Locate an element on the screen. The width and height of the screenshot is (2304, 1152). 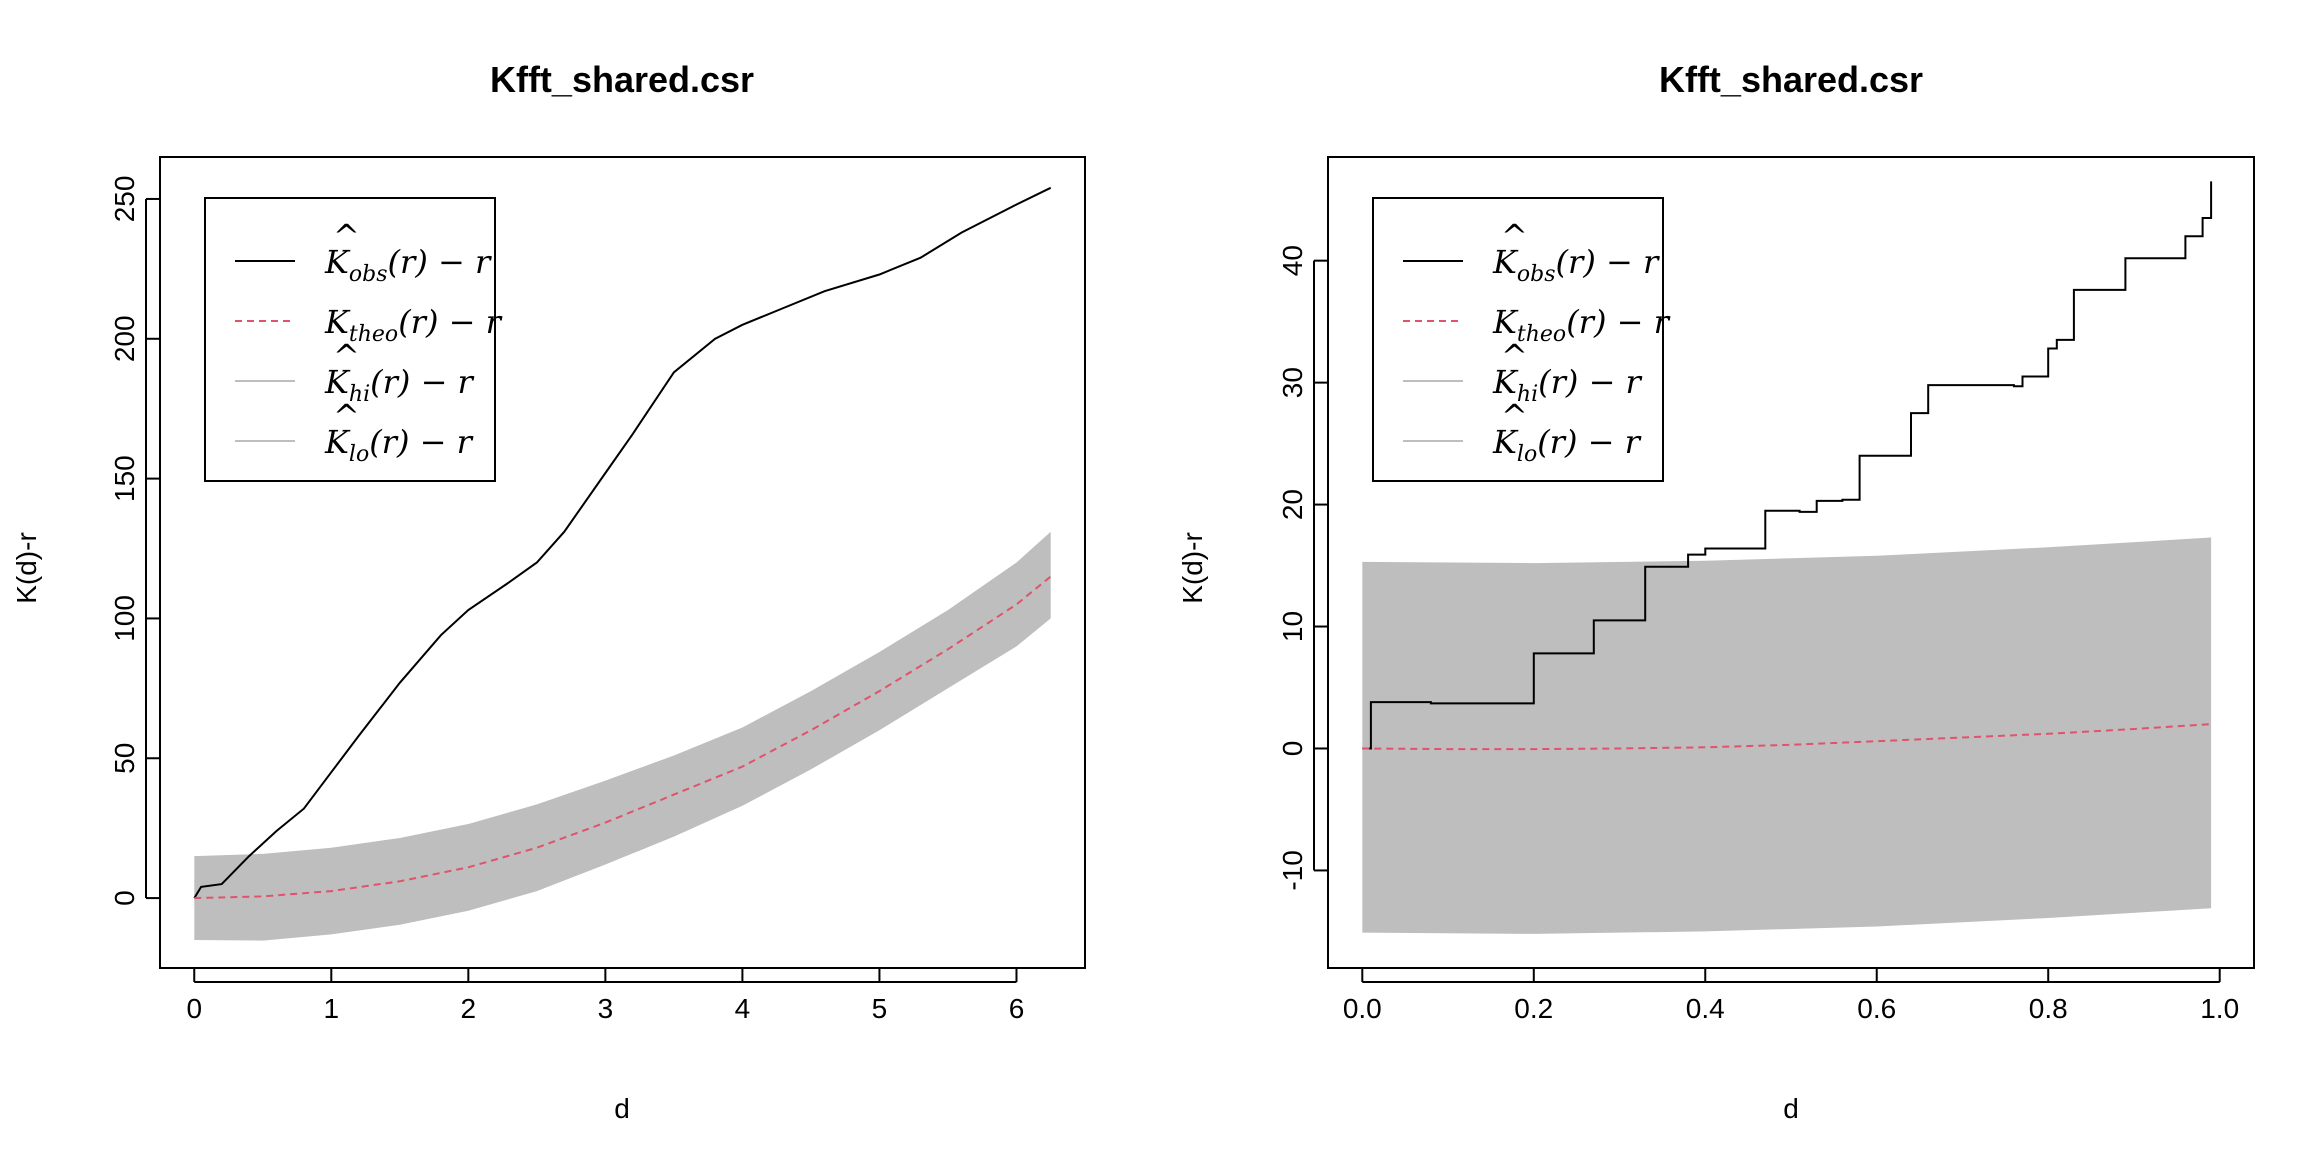
x-tick-label: 0.8 is located at coordinates (2048, 1008).